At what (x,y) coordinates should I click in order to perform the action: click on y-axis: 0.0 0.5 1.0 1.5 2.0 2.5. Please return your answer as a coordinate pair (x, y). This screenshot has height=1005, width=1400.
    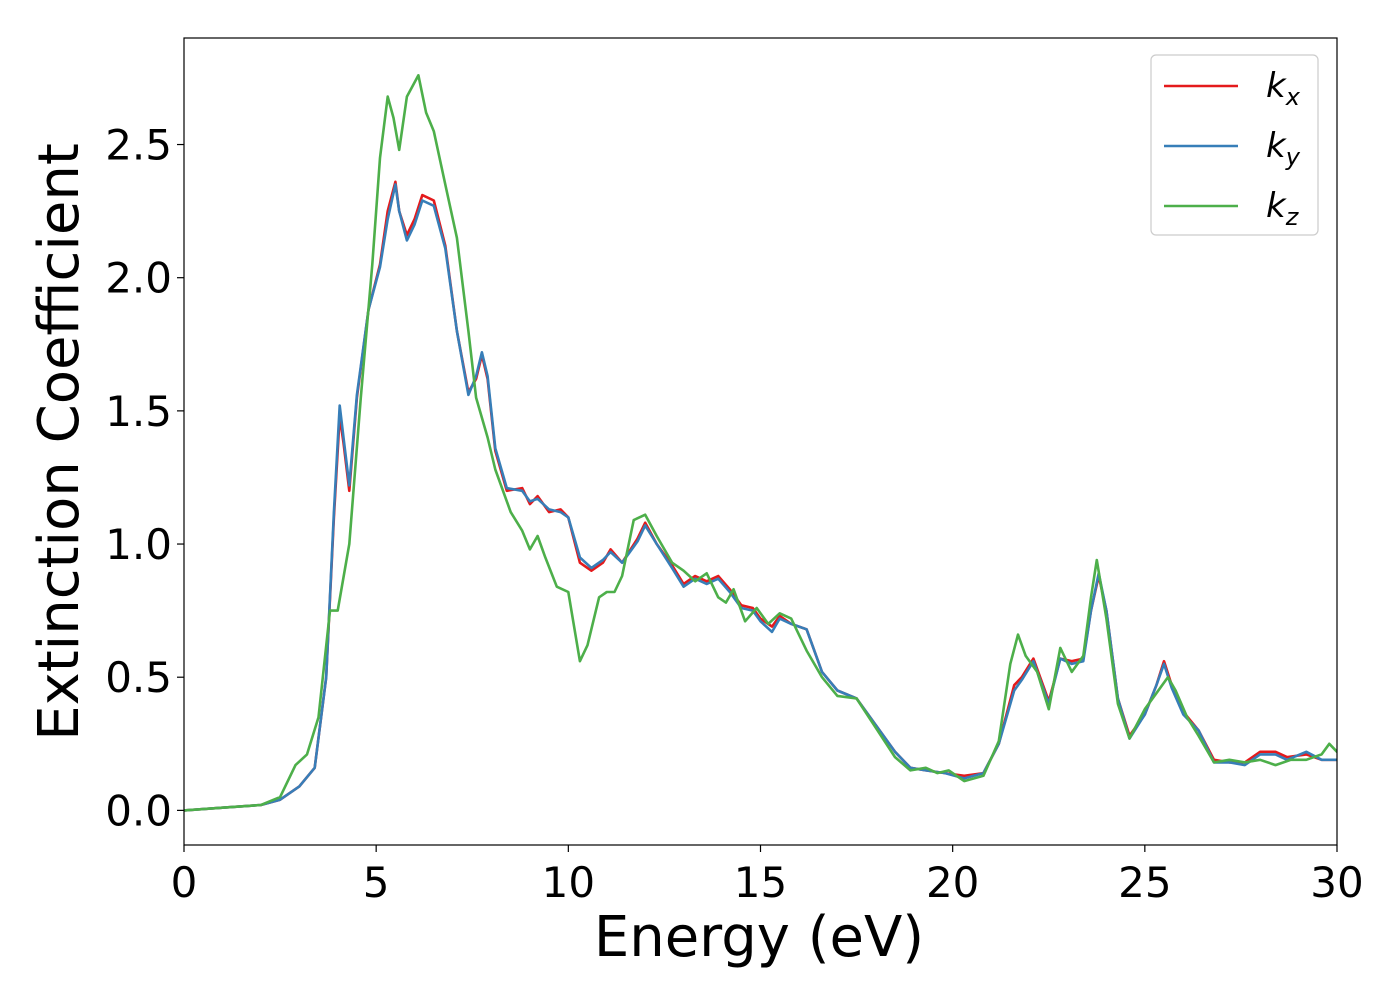
    Looking at the image, I should click on (144, 478).